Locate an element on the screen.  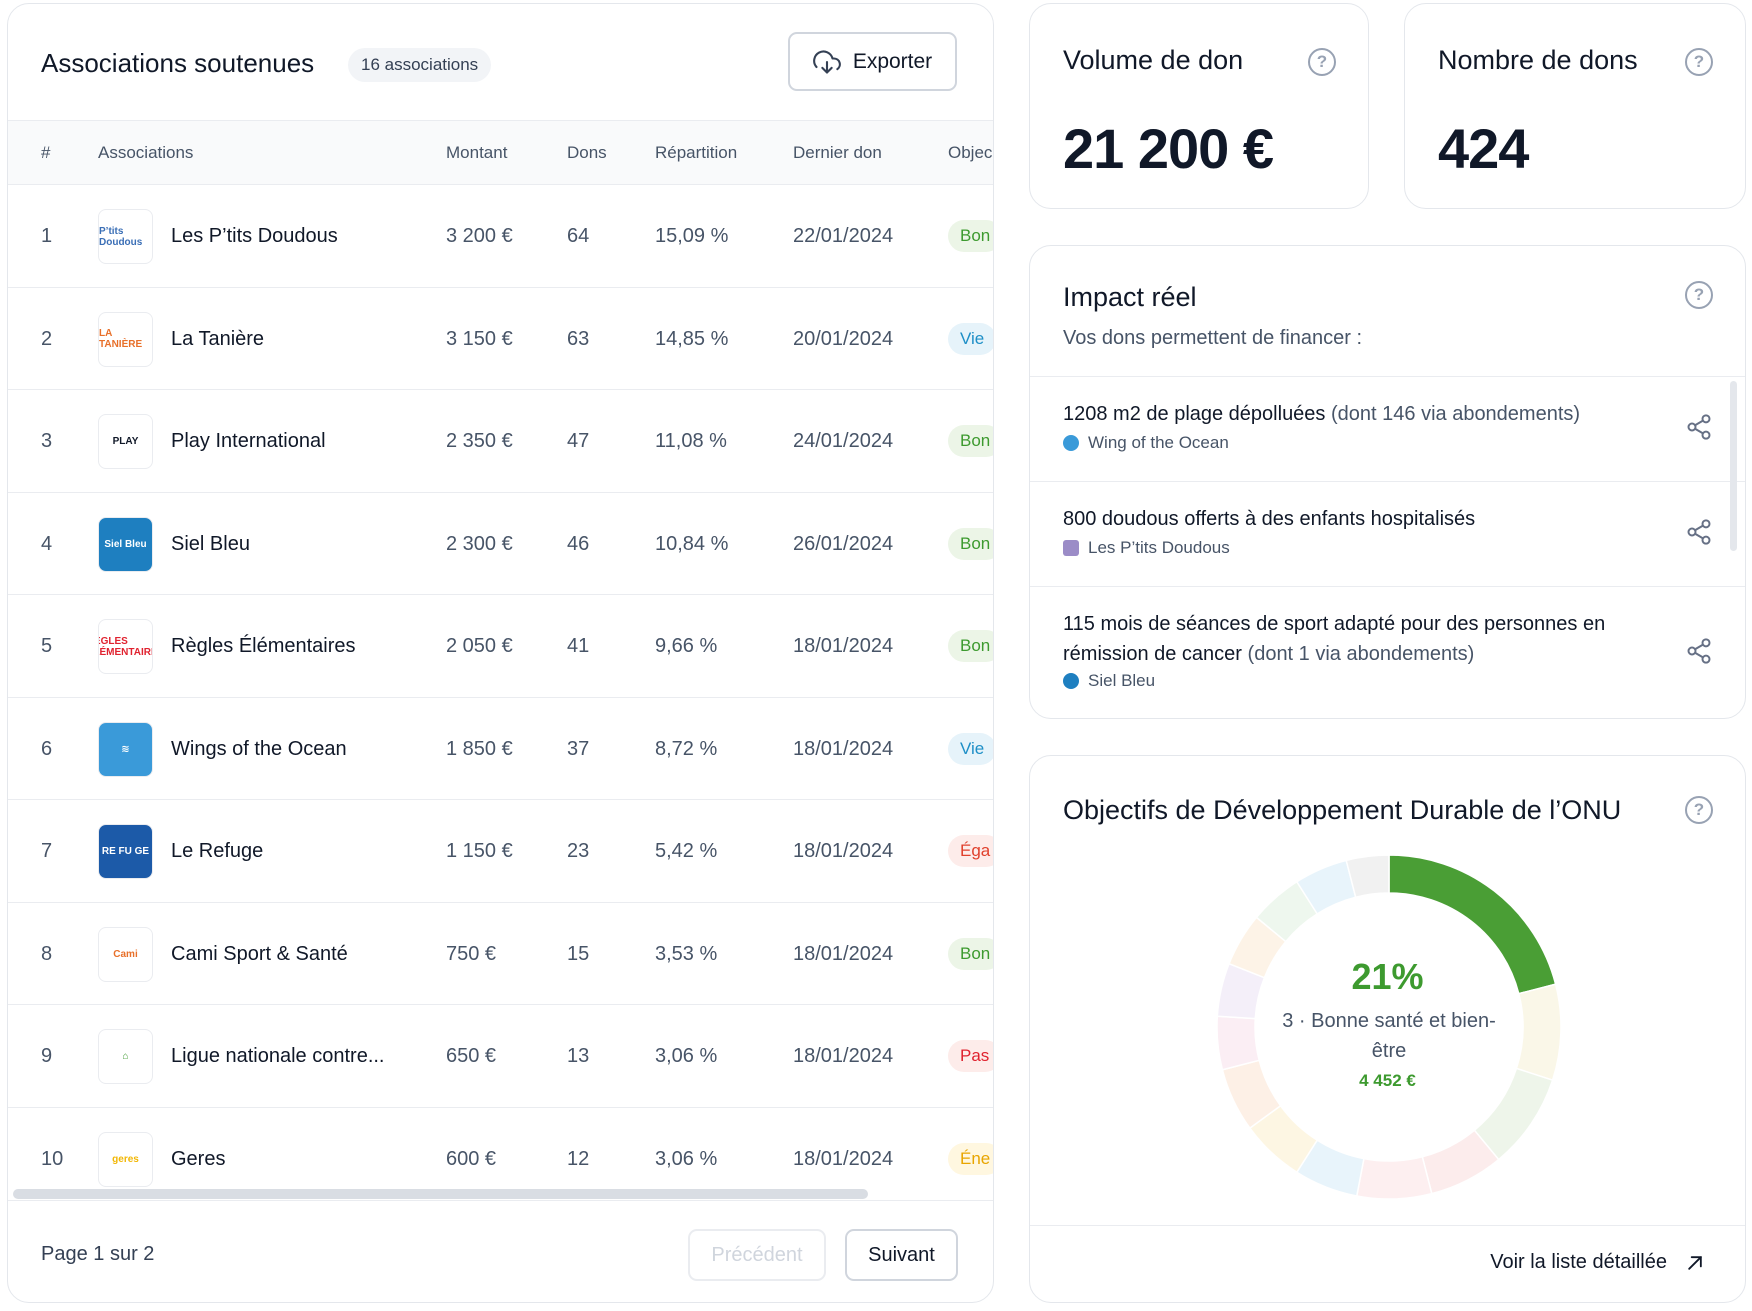
row-amount: 650 € is located at coordinates (471, 1056).